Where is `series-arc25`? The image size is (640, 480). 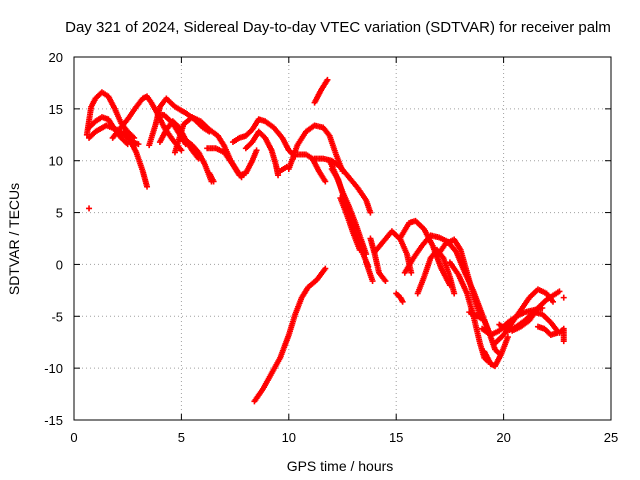 series-arc25 is located at coordinates (399, 297).